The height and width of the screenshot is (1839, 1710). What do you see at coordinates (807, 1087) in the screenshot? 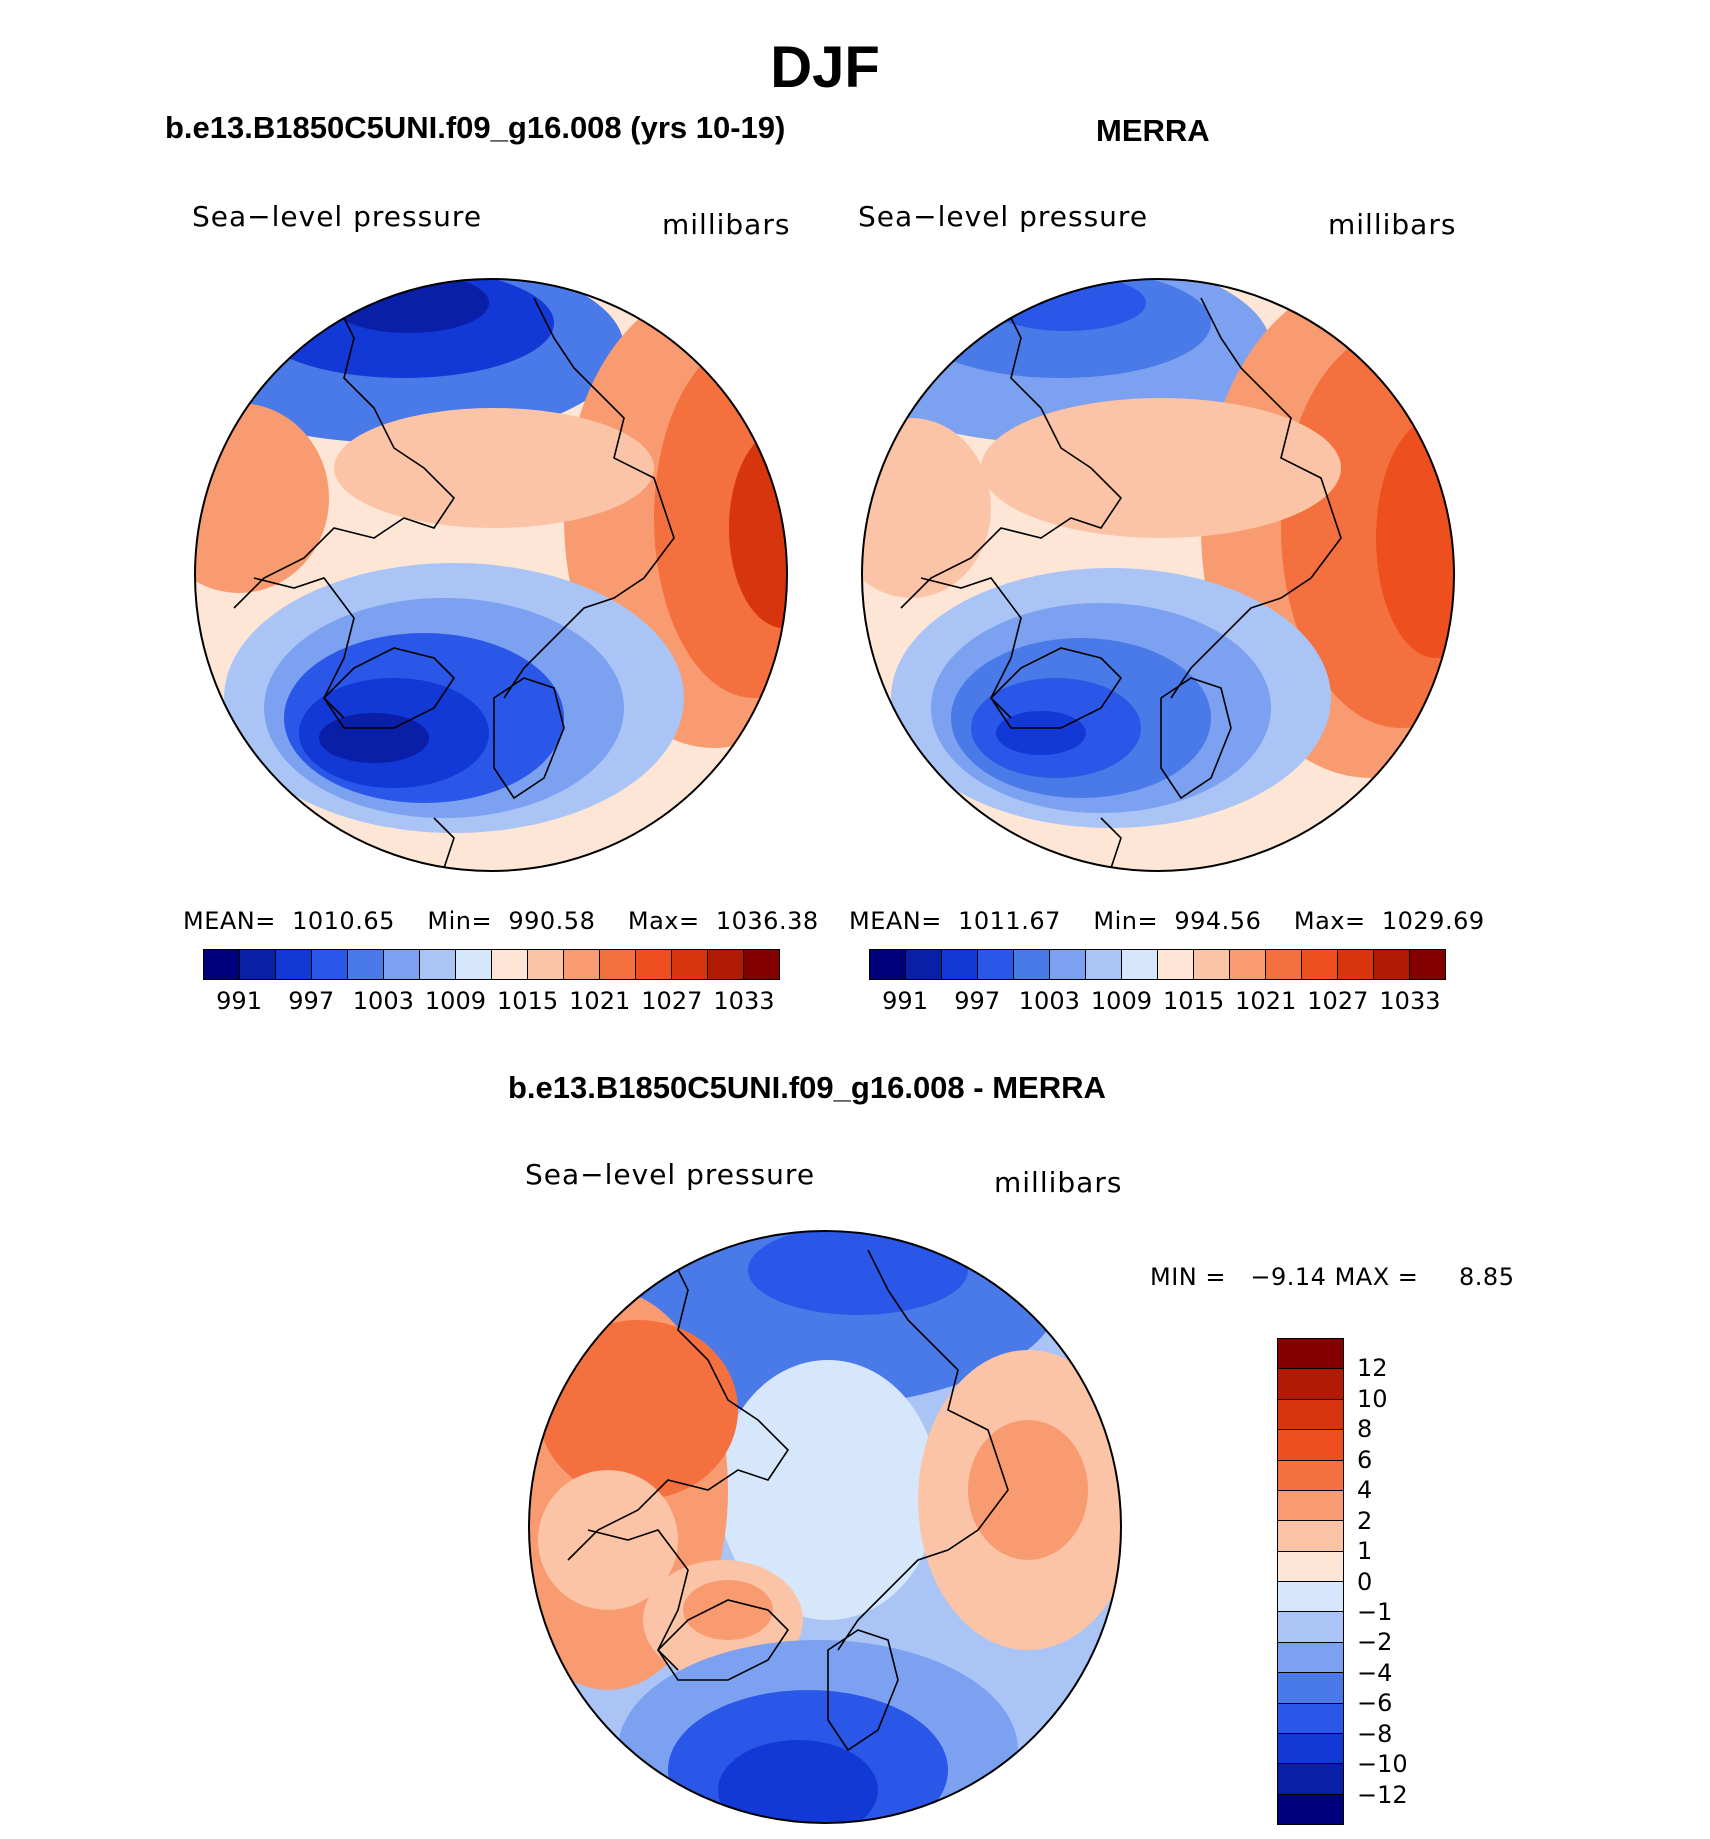
I see `diff-panel-title: b.e13.B1850C5UNI.f09_g16.008 - MERRA` at bounding box center [807, 1087].